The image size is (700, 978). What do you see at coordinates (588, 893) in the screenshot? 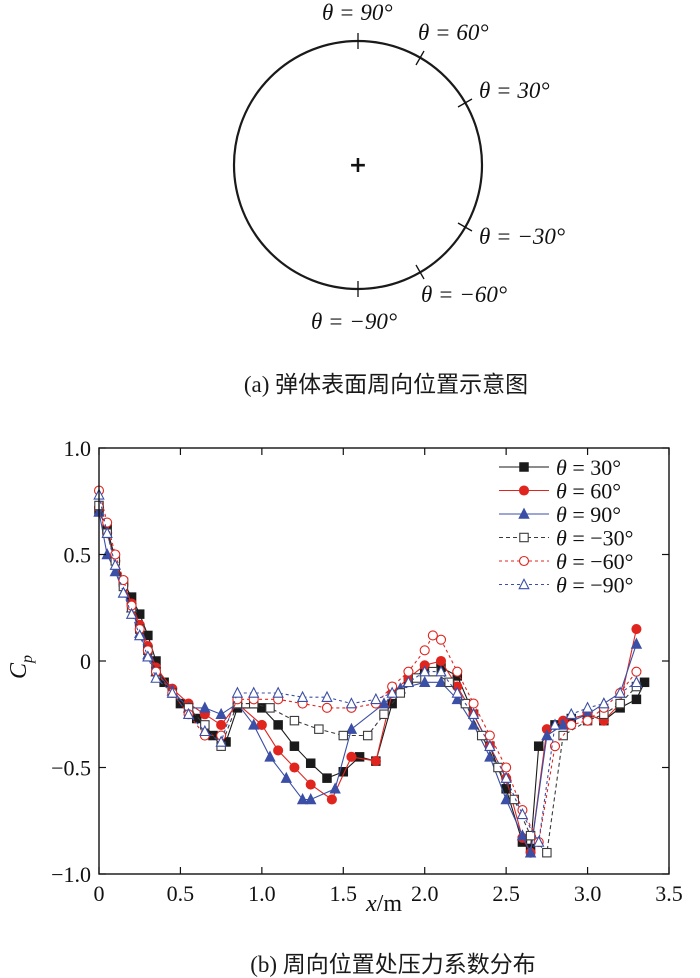
I see `x-tick-label: 3.0` at bounding box center [588, 893].